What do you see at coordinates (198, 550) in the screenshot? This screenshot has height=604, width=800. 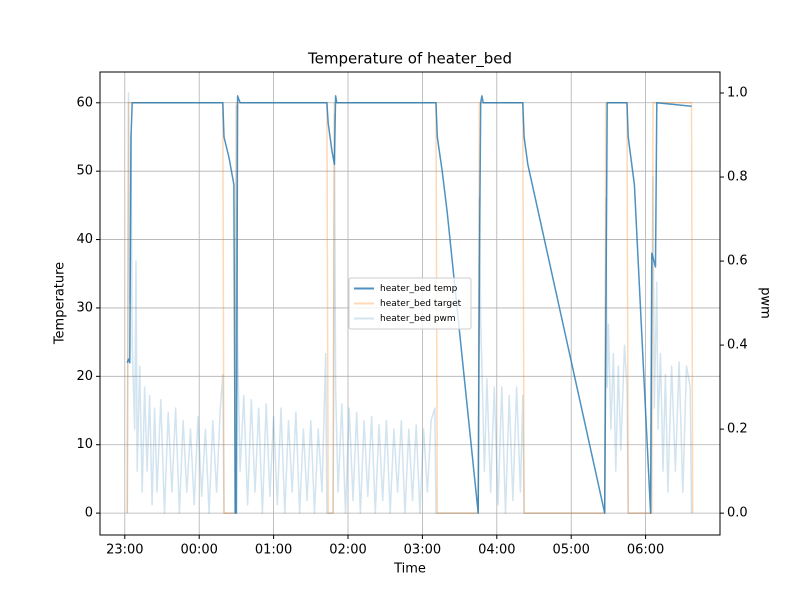 I see `x-tick-label: 00:00` at bounding box center [198, 550].